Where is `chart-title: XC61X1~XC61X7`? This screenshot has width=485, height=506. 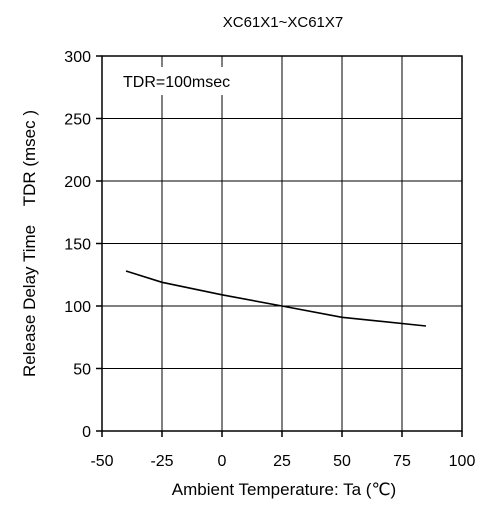 chart-title: XC61X1~XC61X7 is located at coordinates (283, 22).